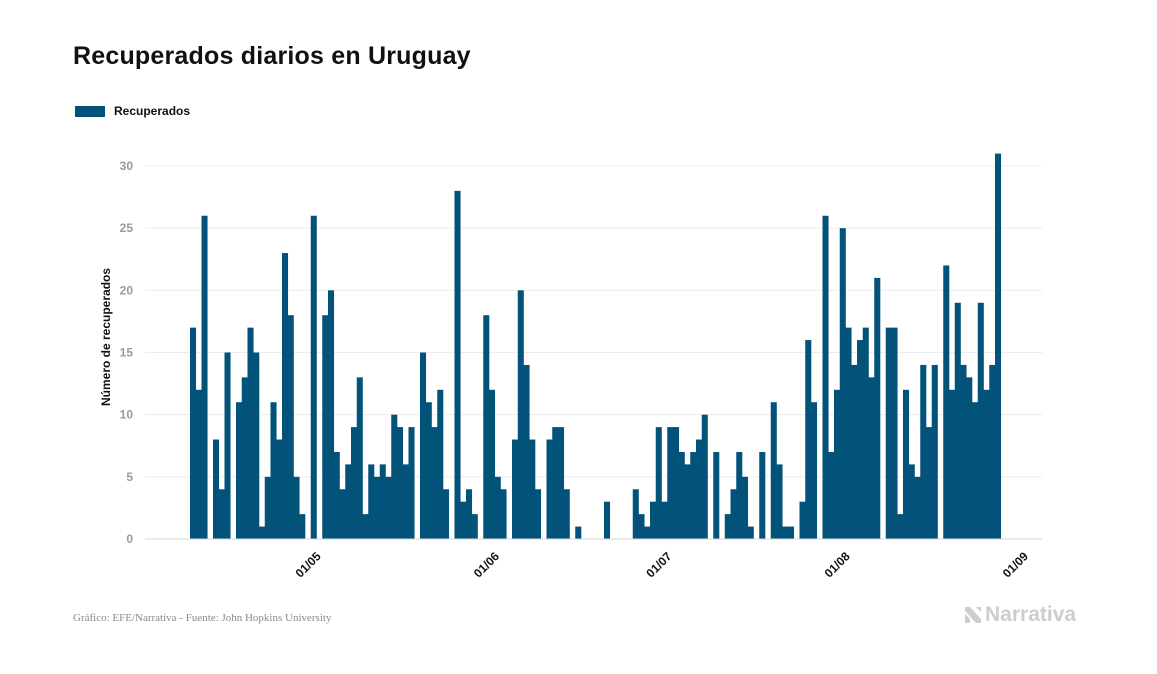 This screenshot has height=674, width=1157. I want to click on brand: Narrativa, so click(1019, 615).